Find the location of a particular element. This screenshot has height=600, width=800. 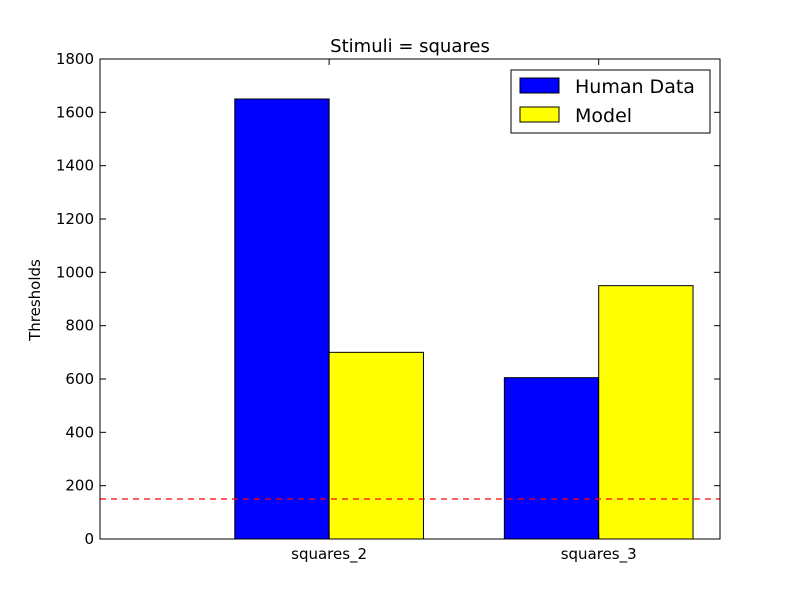

legend-swatch-model is located at coordinates (539, 114).